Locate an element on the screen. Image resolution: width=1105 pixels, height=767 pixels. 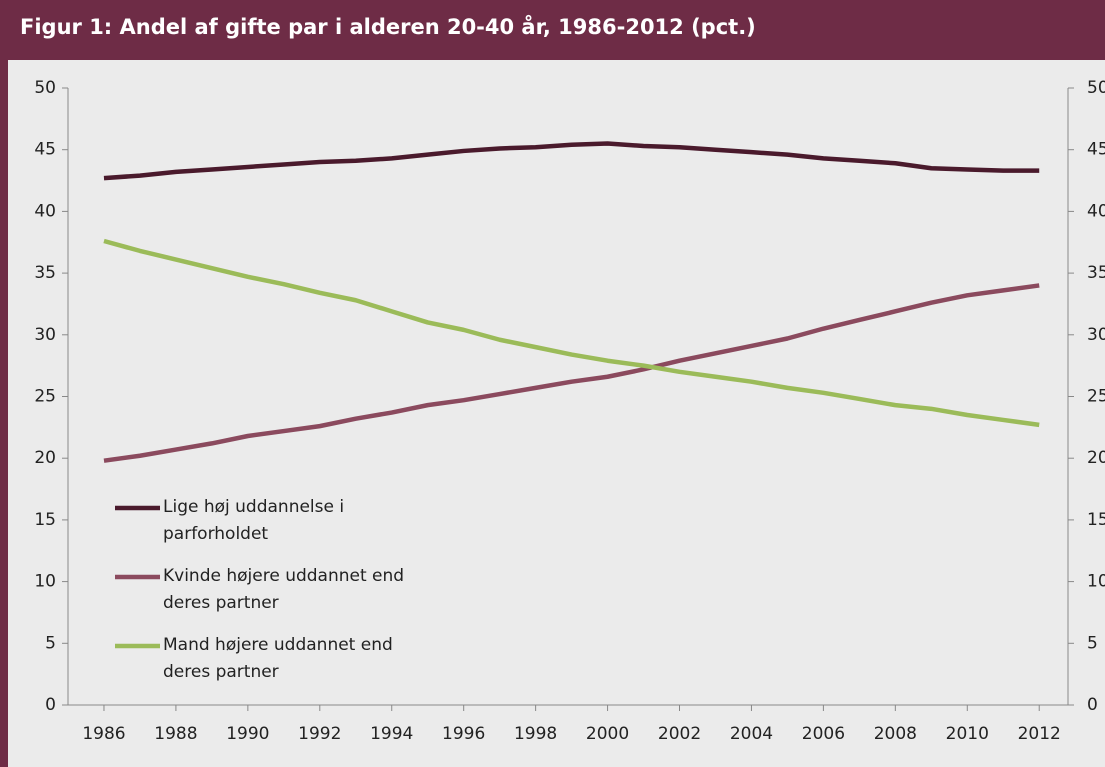
x-tick-label: 2008 is located at coordinates (895, 734).